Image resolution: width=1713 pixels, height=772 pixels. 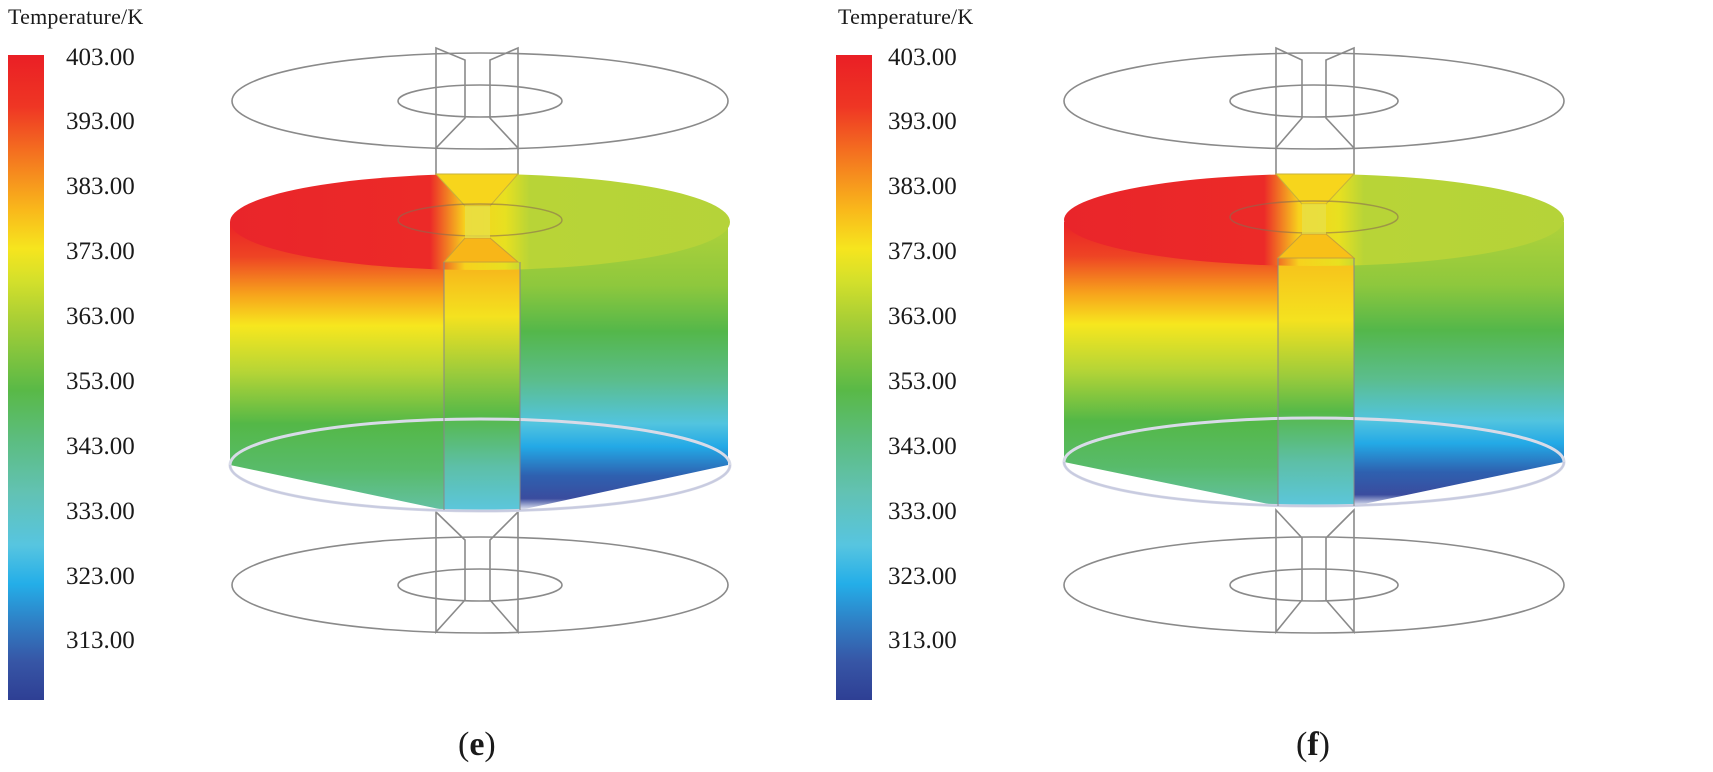 I want to click on cylinder-left-face, so click(x=1171, y=364).